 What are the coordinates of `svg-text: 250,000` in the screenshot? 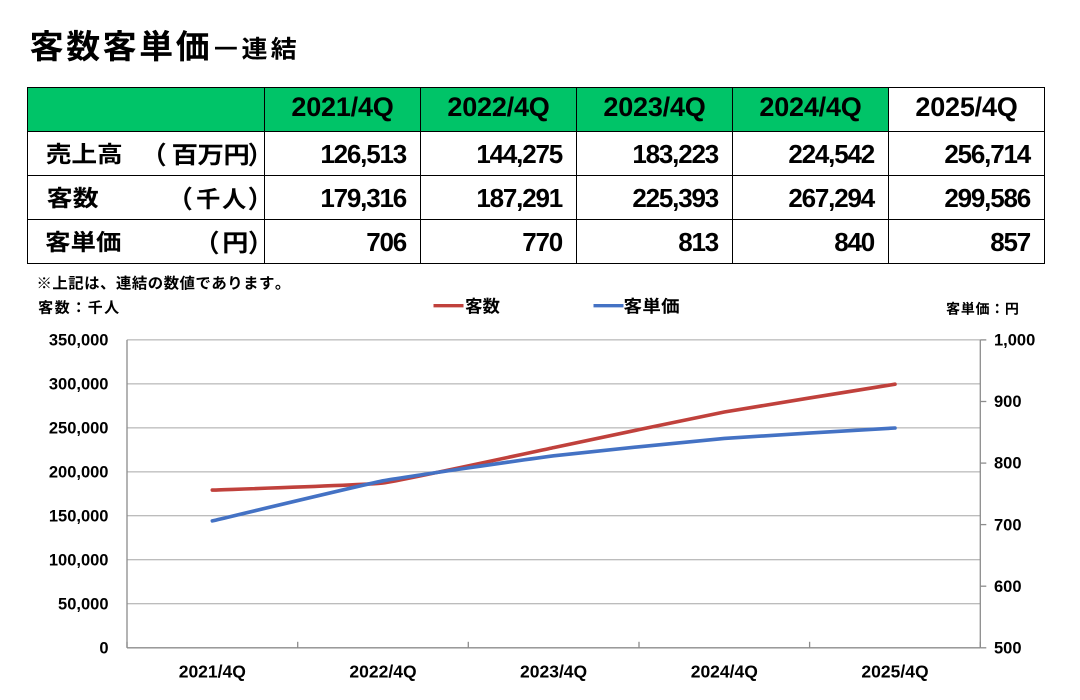 It's located at (79, 429).